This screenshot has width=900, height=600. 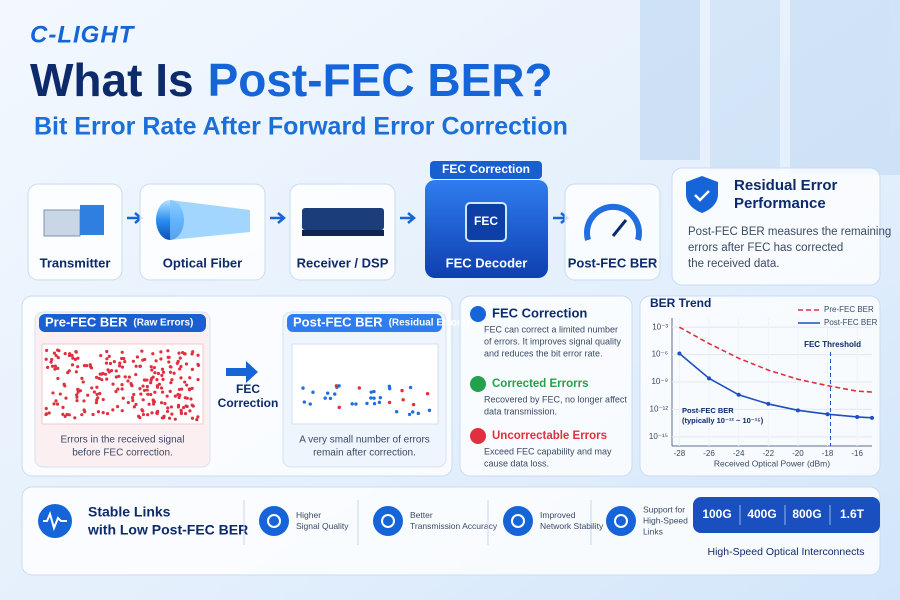 What do you see at coordinates (760, 386) in the screenshot?
I see `chart-card` at bounding box center [760, 386].